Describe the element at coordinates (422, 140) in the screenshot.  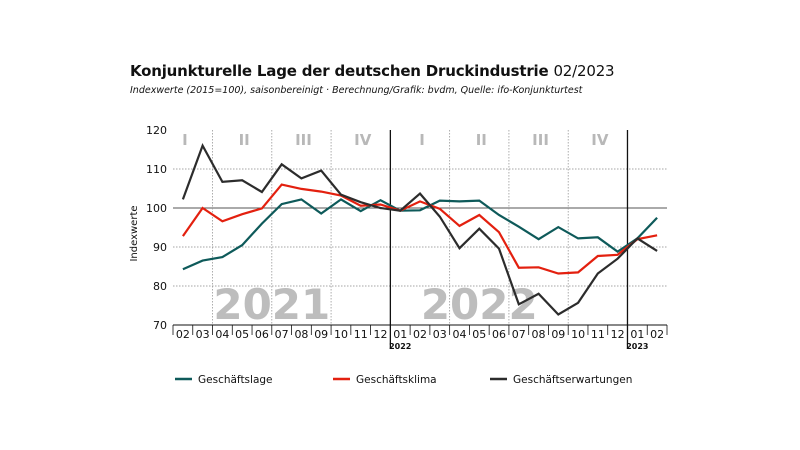
I see `quarter-label-5: I` at that location.